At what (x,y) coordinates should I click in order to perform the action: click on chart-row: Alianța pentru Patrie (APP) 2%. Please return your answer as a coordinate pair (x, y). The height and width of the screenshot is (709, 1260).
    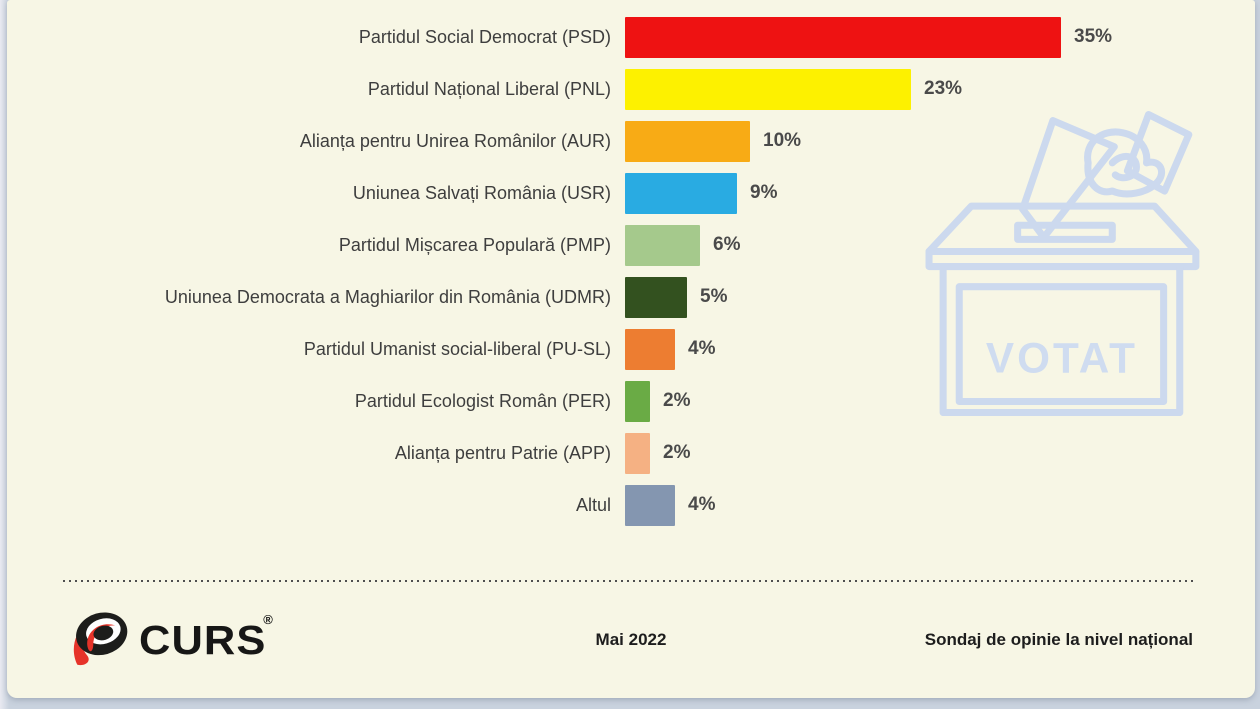
    Looking at the image, I should click on (631, 453).